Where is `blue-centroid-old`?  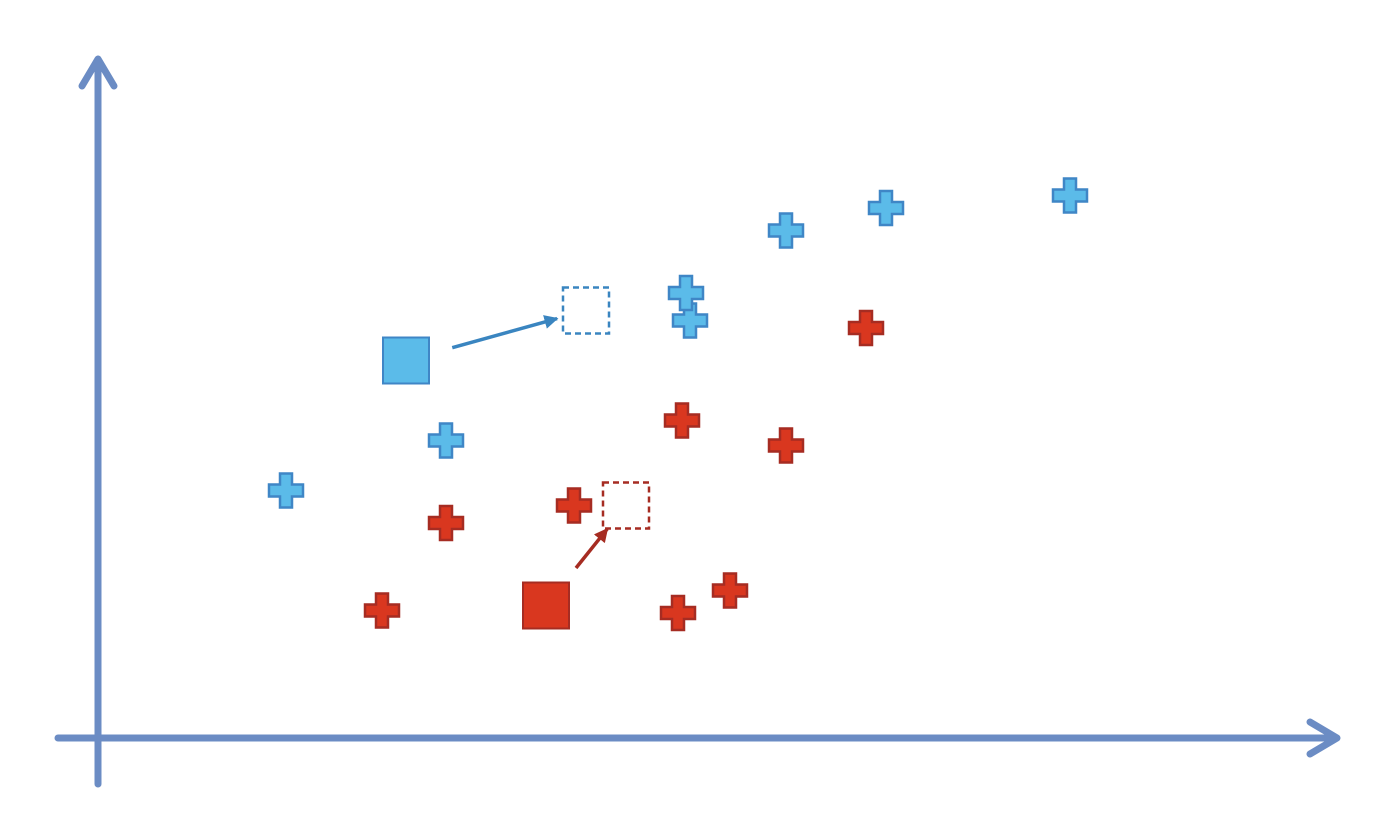
blue-centroid-old is located at coordinates (406, 360).